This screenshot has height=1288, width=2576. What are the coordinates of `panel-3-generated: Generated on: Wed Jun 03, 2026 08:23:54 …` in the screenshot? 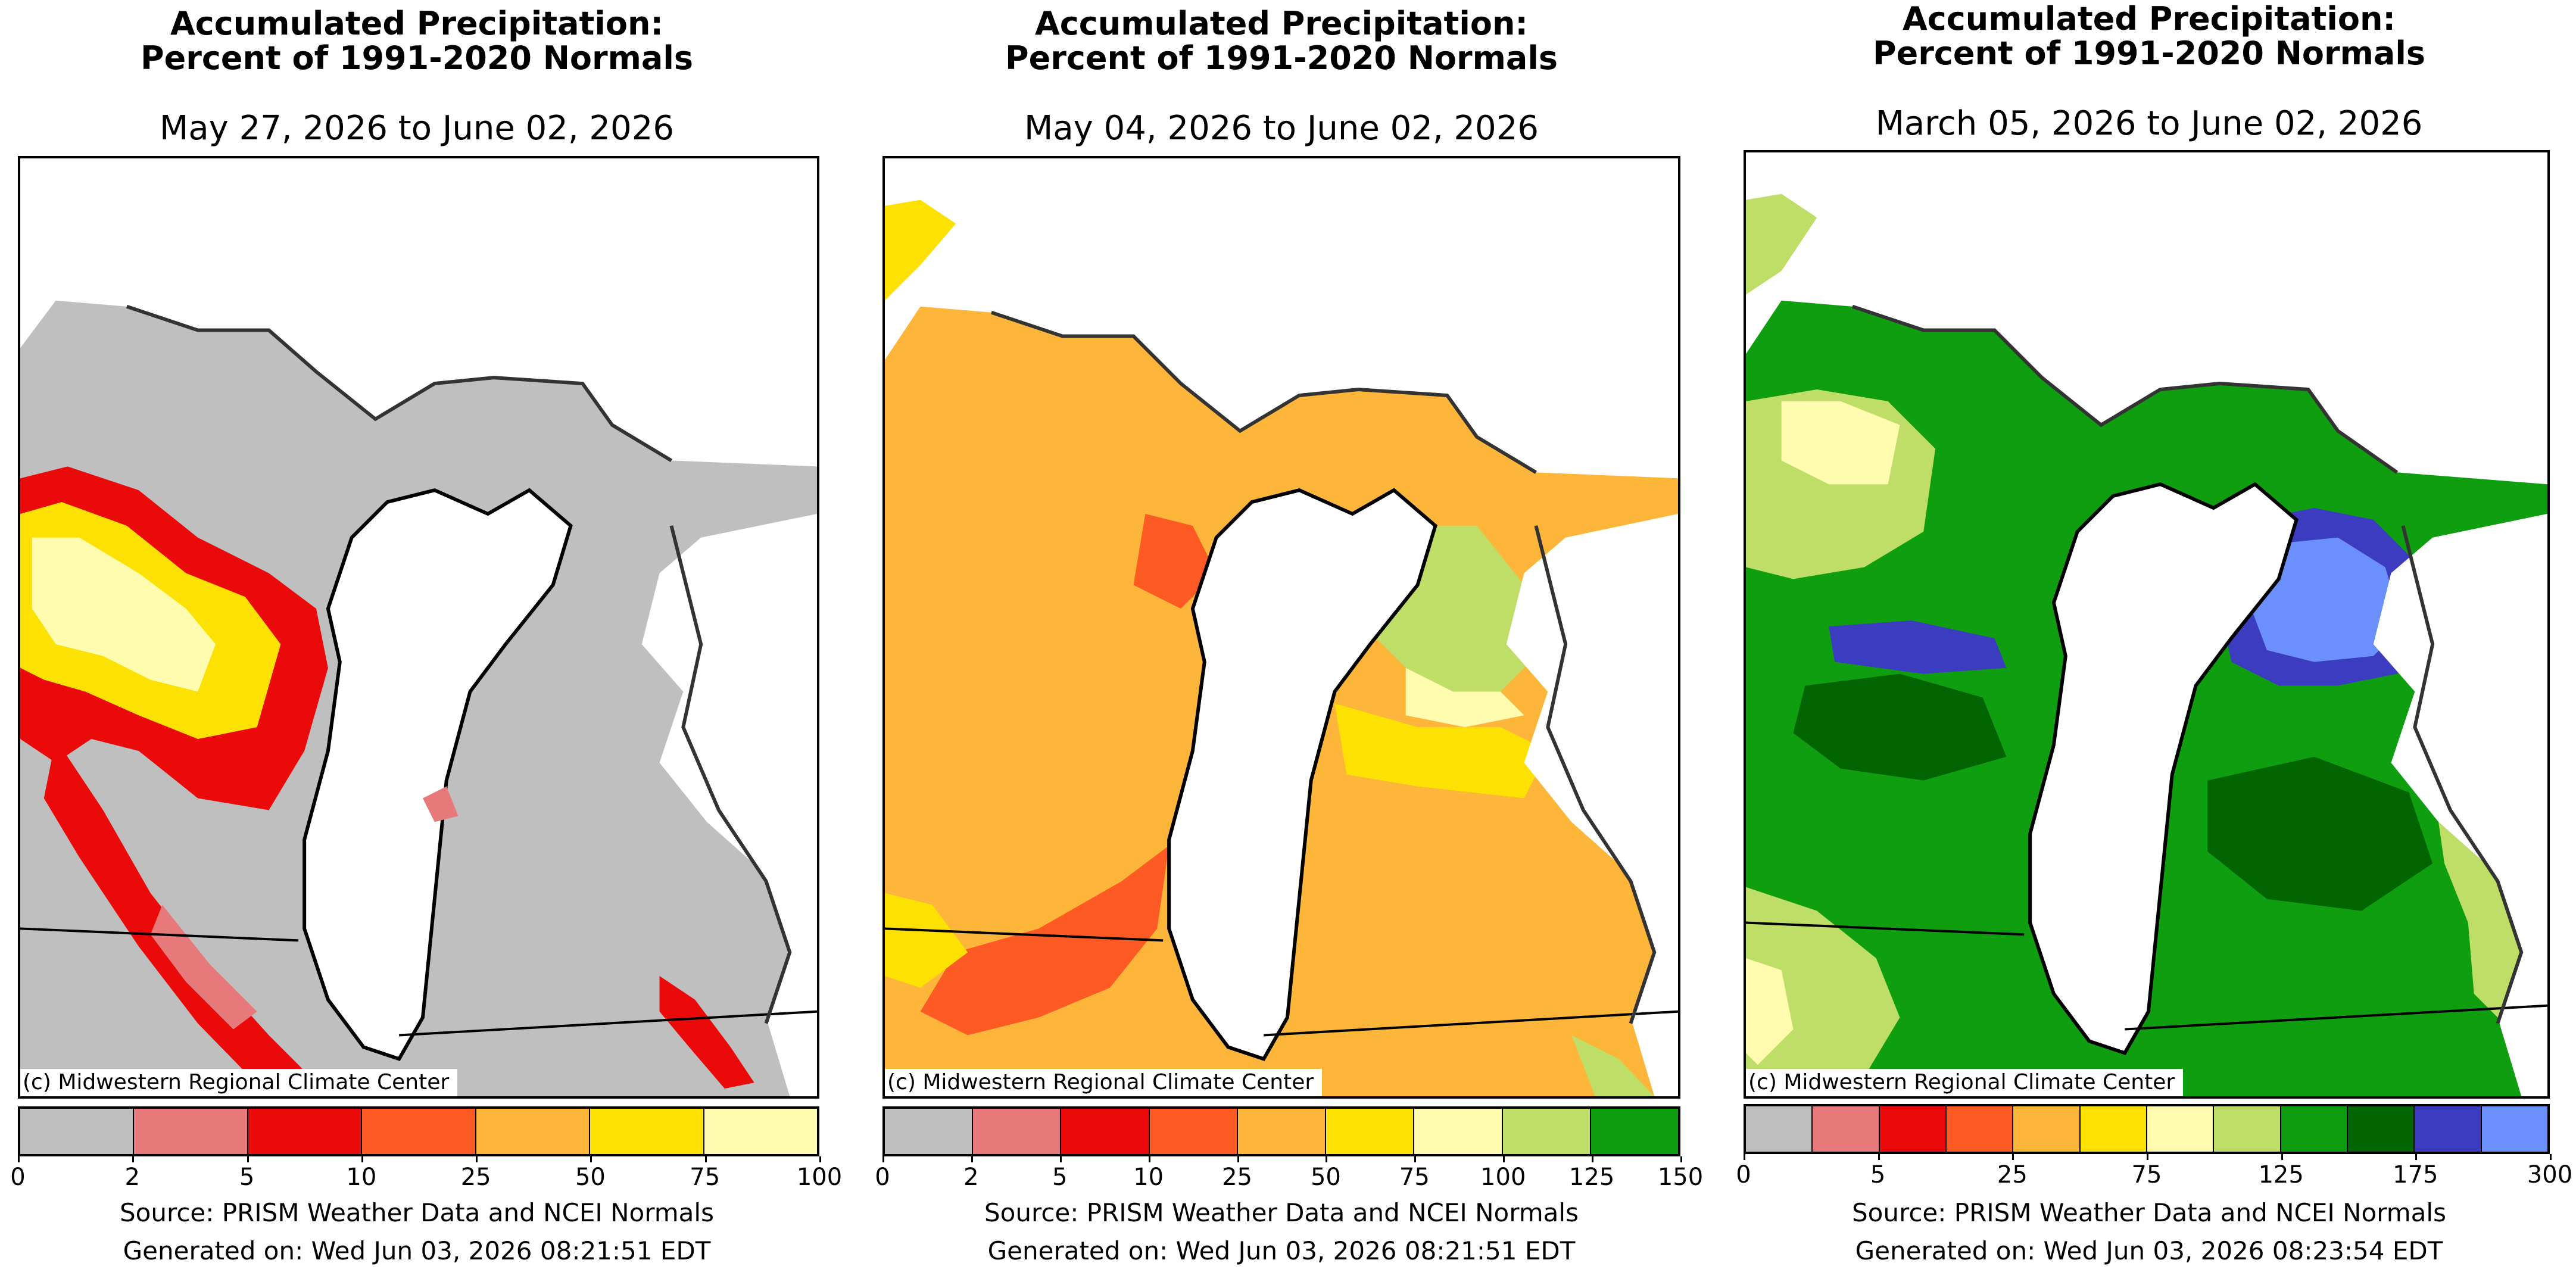 It's located at (2149, 1250).